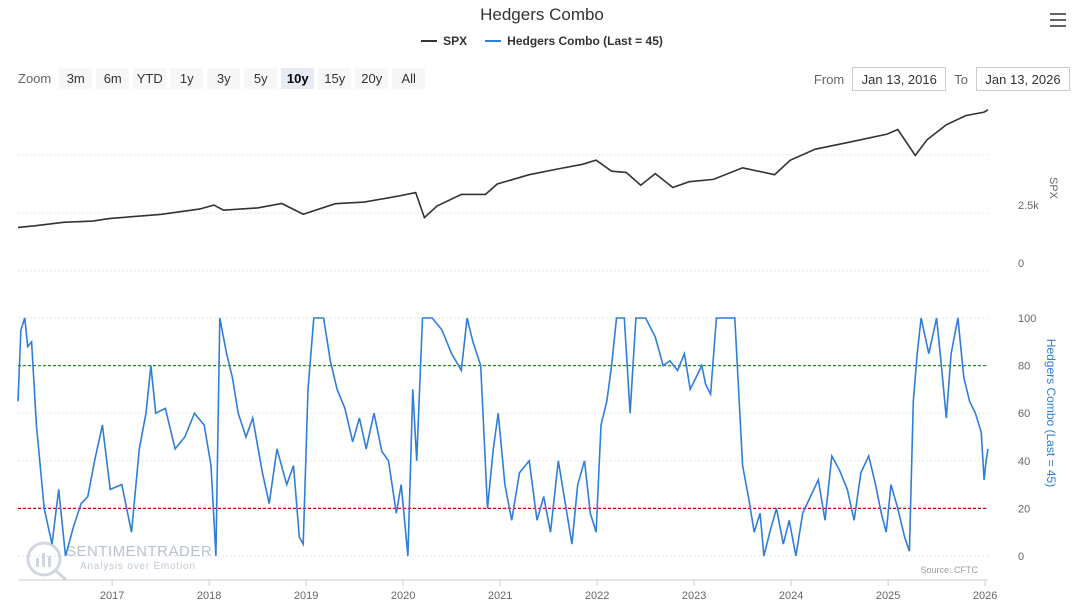  Describe the element at coordinates (1024, 414) in the screenshot. I see `hedgers-tick-label: 60` at that location.